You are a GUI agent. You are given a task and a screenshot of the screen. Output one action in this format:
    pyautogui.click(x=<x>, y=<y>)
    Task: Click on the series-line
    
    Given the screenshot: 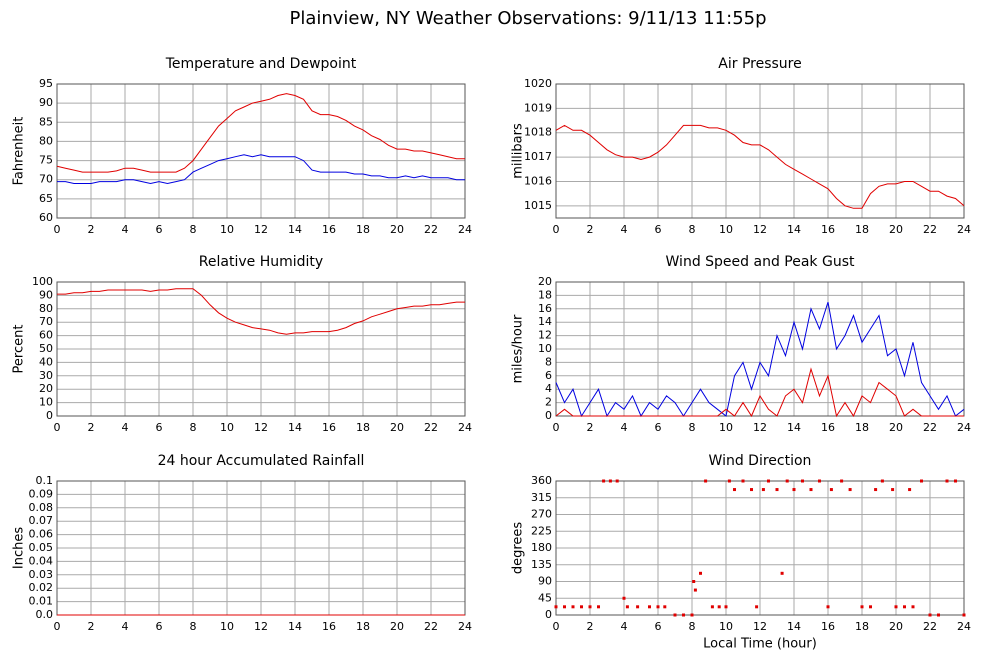 What is the action you would take?
    pyautogui.click(x=760, y=359)
    